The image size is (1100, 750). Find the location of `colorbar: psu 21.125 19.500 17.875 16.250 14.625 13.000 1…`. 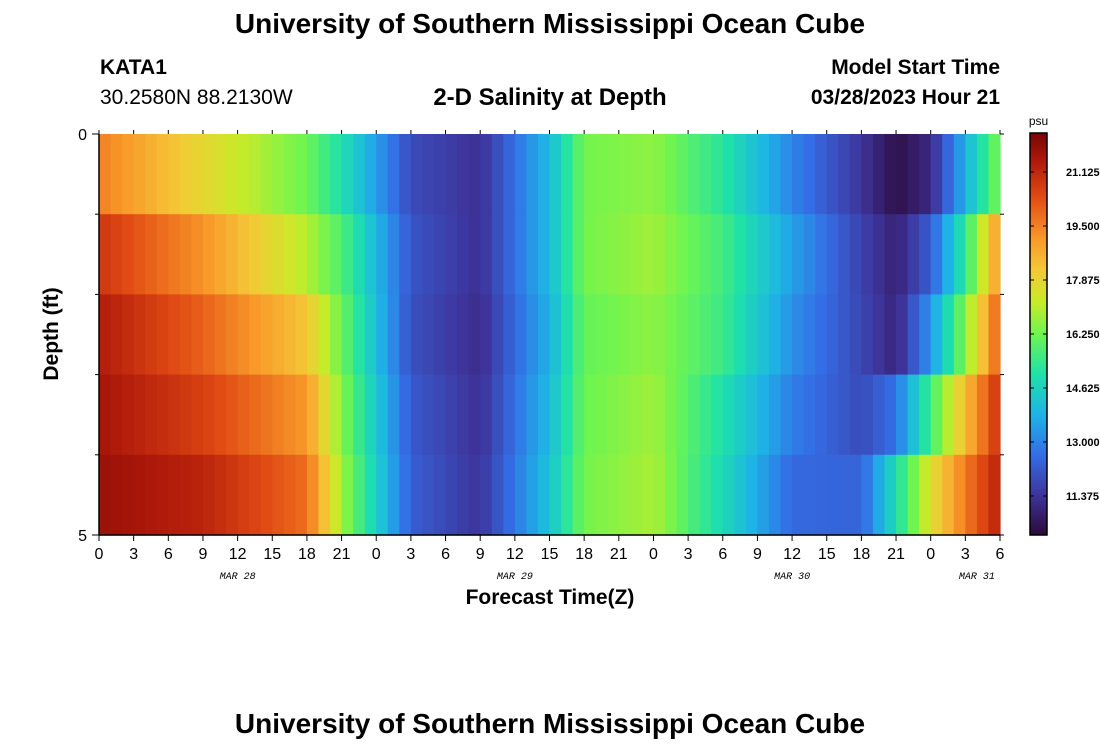

colorbar: psu 21.125 19.500 17.875 16.250 14.625 13.000 1… is located at coordinates (1064, 325).